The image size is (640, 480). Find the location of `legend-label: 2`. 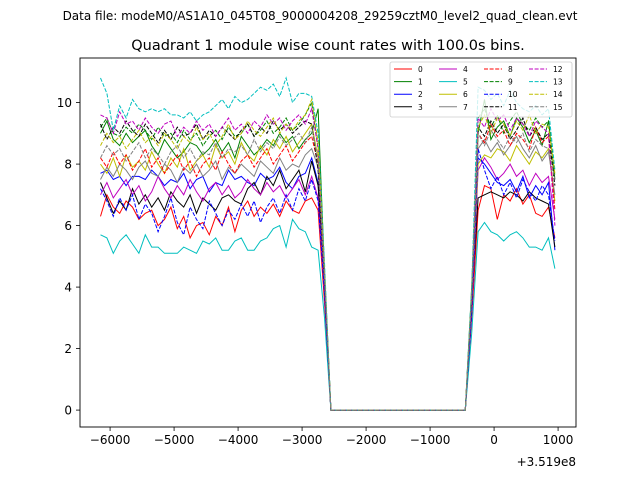

legend-label: 2 is located at coordinates (420, 94).